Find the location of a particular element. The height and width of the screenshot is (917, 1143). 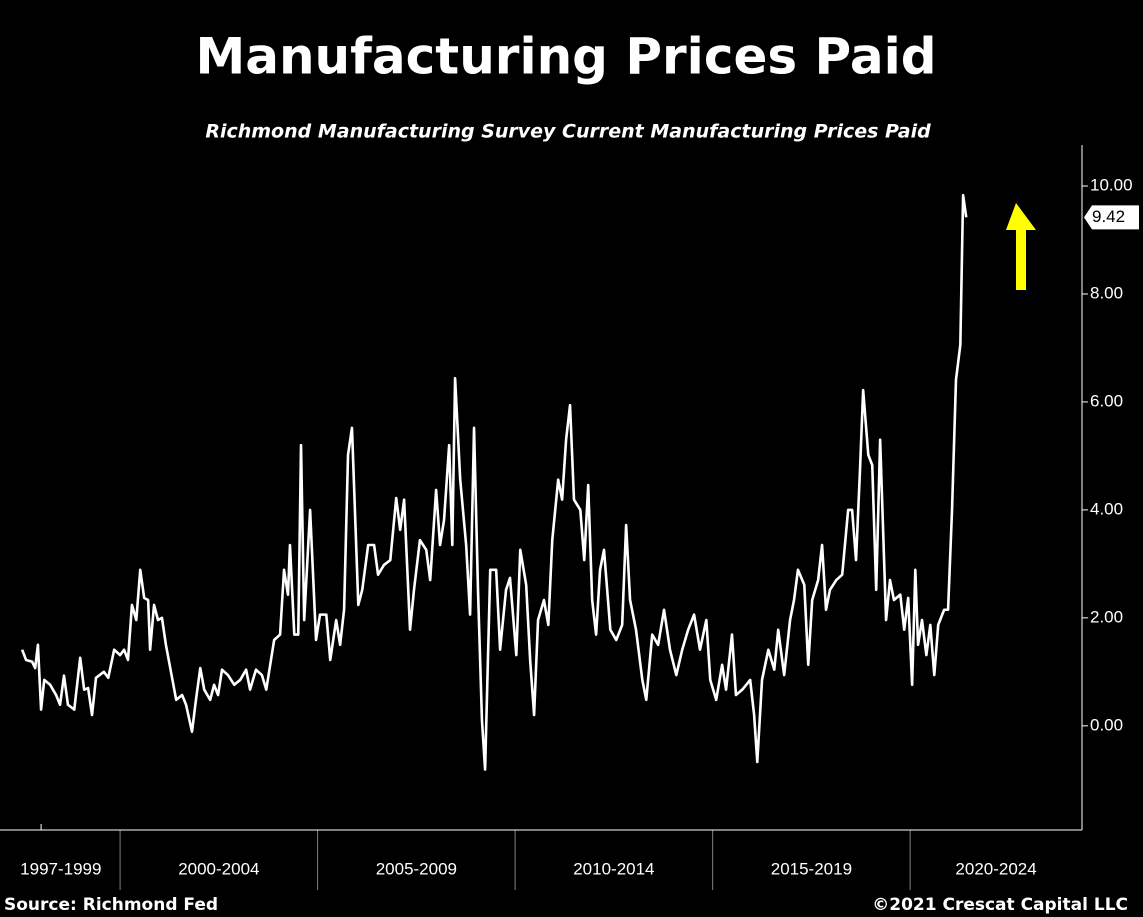

last-value-label: 9.42 is located at coordinates (1108, 216).